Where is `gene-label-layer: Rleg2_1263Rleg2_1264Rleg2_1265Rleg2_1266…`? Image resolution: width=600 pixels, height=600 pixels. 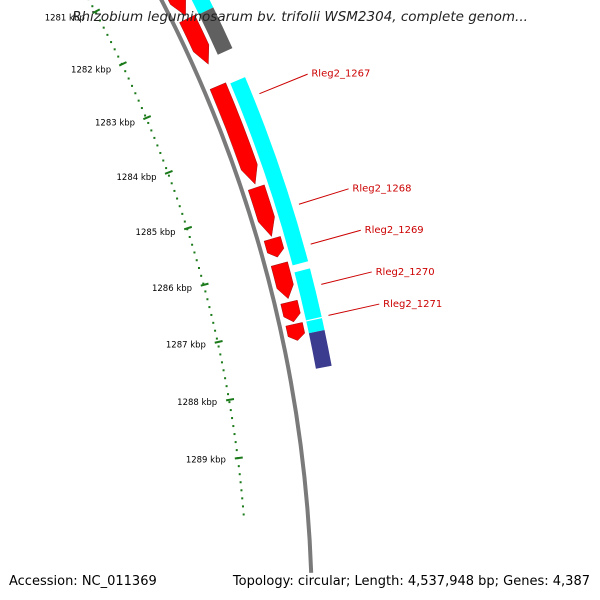 gene-label-layer: Rleg2_1263Rleg2_1264Rleg2_1265Rleg2_1266… is located at coordinates (350, 192).